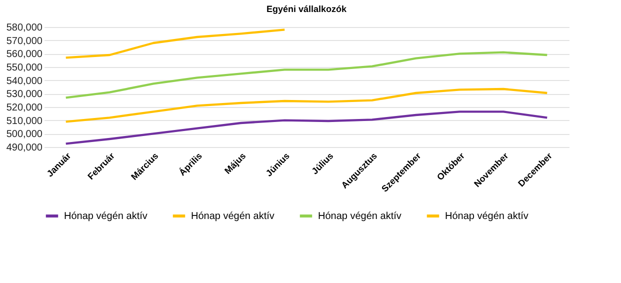 This screenshot has width=621, height=283. Describe the element at coordinates (24, 41) in the screenshot. I see `y-tick-label: 570,000` at that location.